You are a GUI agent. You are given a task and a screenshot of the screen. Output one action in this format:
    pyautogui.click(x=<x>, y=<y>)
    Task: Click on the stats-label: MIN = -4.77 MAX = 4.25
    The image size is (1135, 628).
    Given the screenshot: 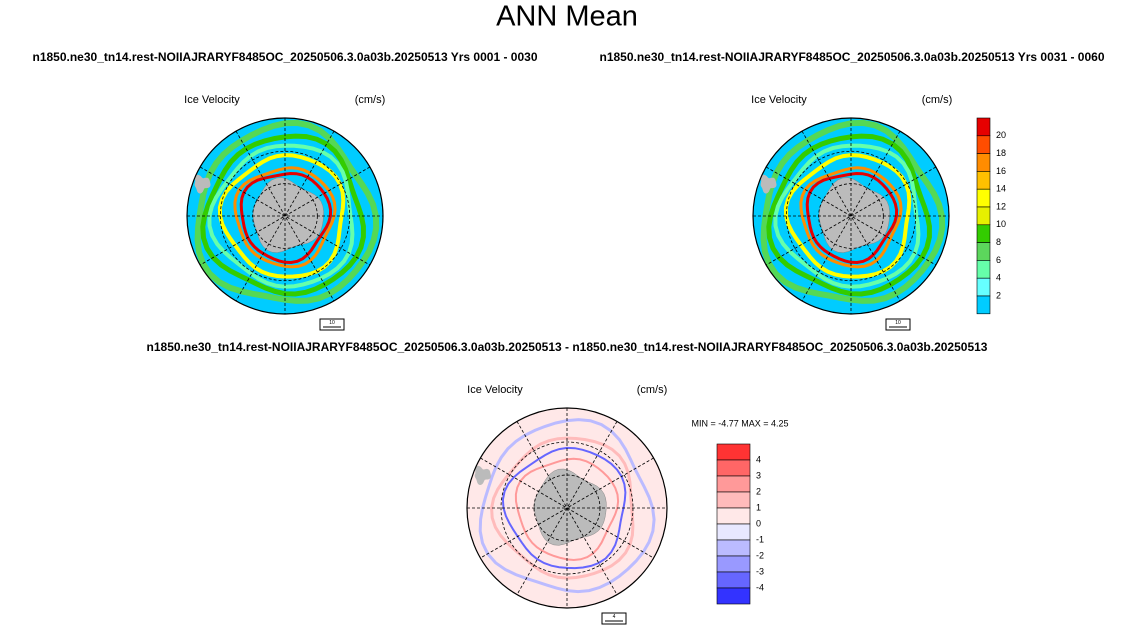 What is the action you would take?
    pyautogui.click(x=739, y=423)
    